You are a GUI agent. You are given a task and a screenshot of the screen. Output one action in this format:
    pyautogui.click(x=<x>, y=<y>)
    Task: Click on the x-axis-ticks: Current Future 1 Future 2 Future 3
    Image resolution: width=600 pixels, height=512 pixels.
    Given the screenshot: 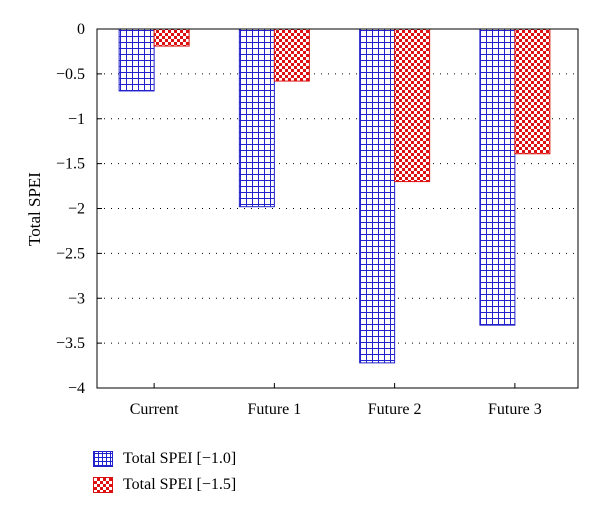 What is the action you would take?
    pyautogui.click(x=336, y=400)
    